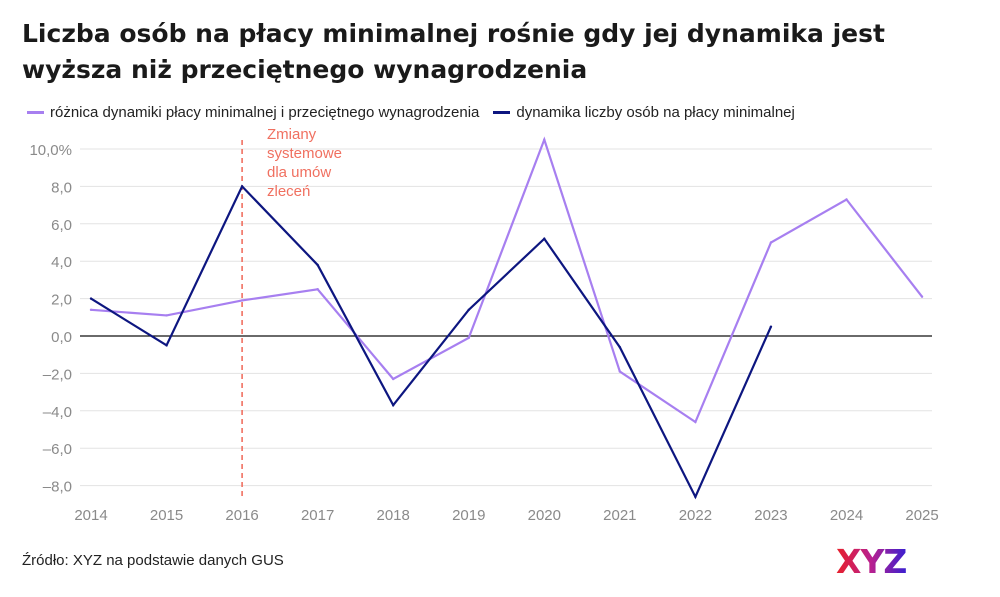 This screenshot has height=597, width=1000. What do you see at coordinates (61, 300) in the screenshot?
I see `y-tick-label: 2,0` at bounding box center [61, 300].